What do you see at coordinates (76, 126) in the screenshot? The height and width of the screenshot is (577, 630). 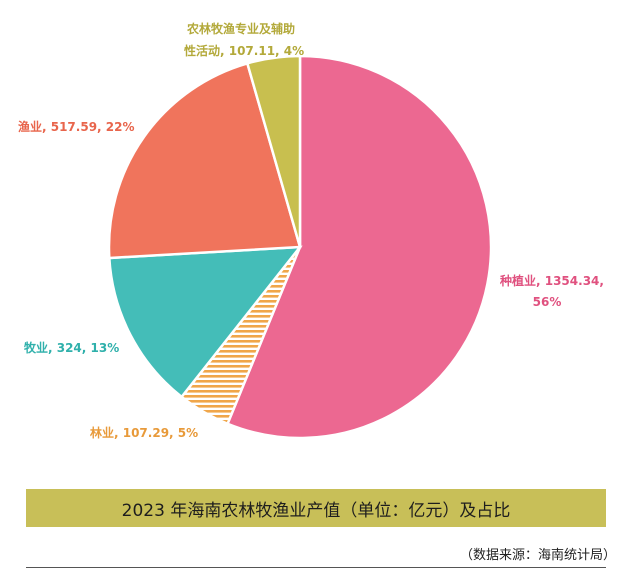 I see `slice-label-3: 渔业, 517.59, 22%` at bounding box center [76, 126].